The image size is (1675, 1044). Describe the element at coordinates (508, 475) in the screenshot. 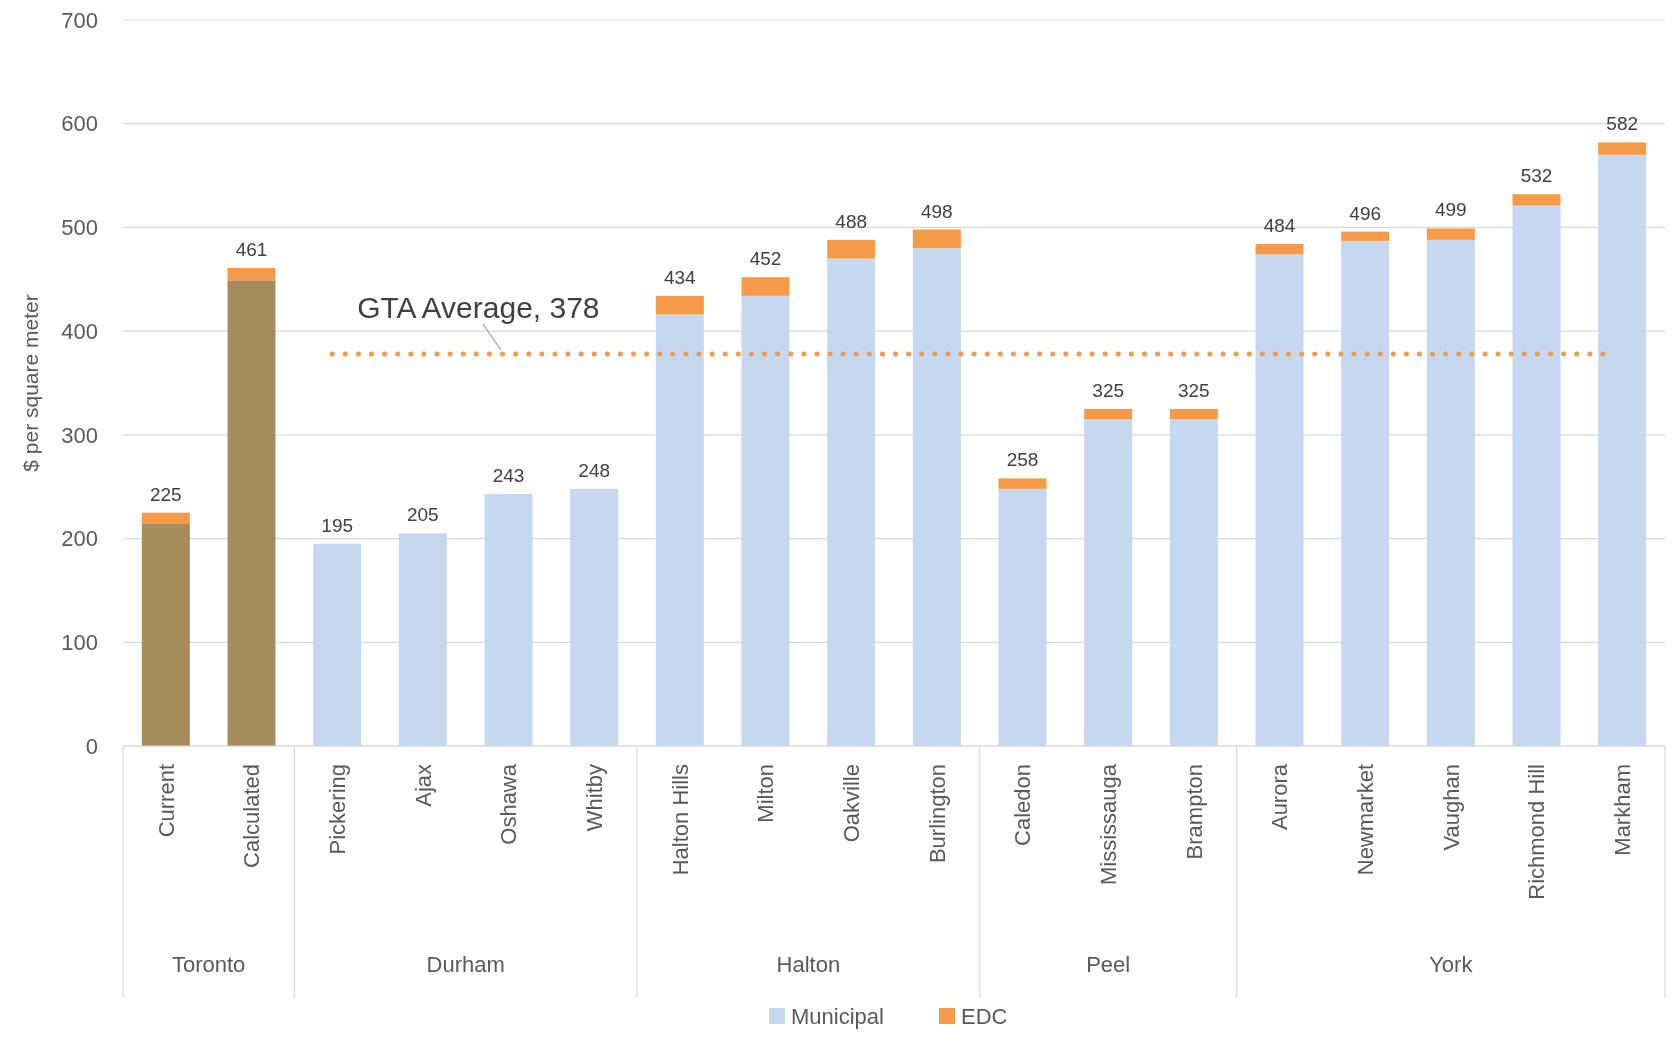

I see `total-label: 243` at that location.